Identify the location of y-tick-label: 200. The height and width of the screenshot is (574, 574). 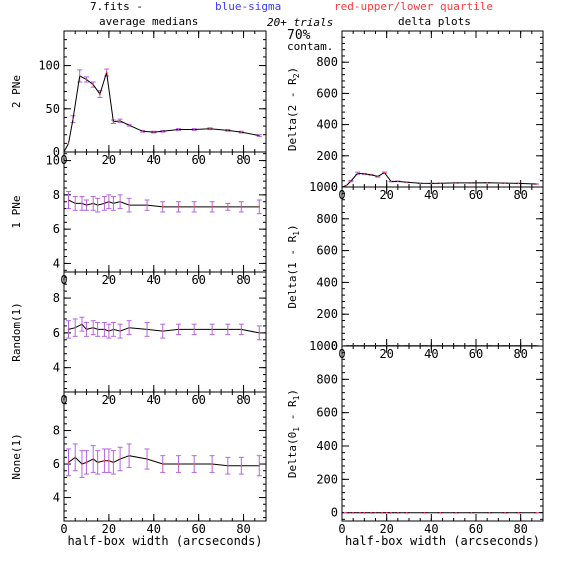
(327, 314).